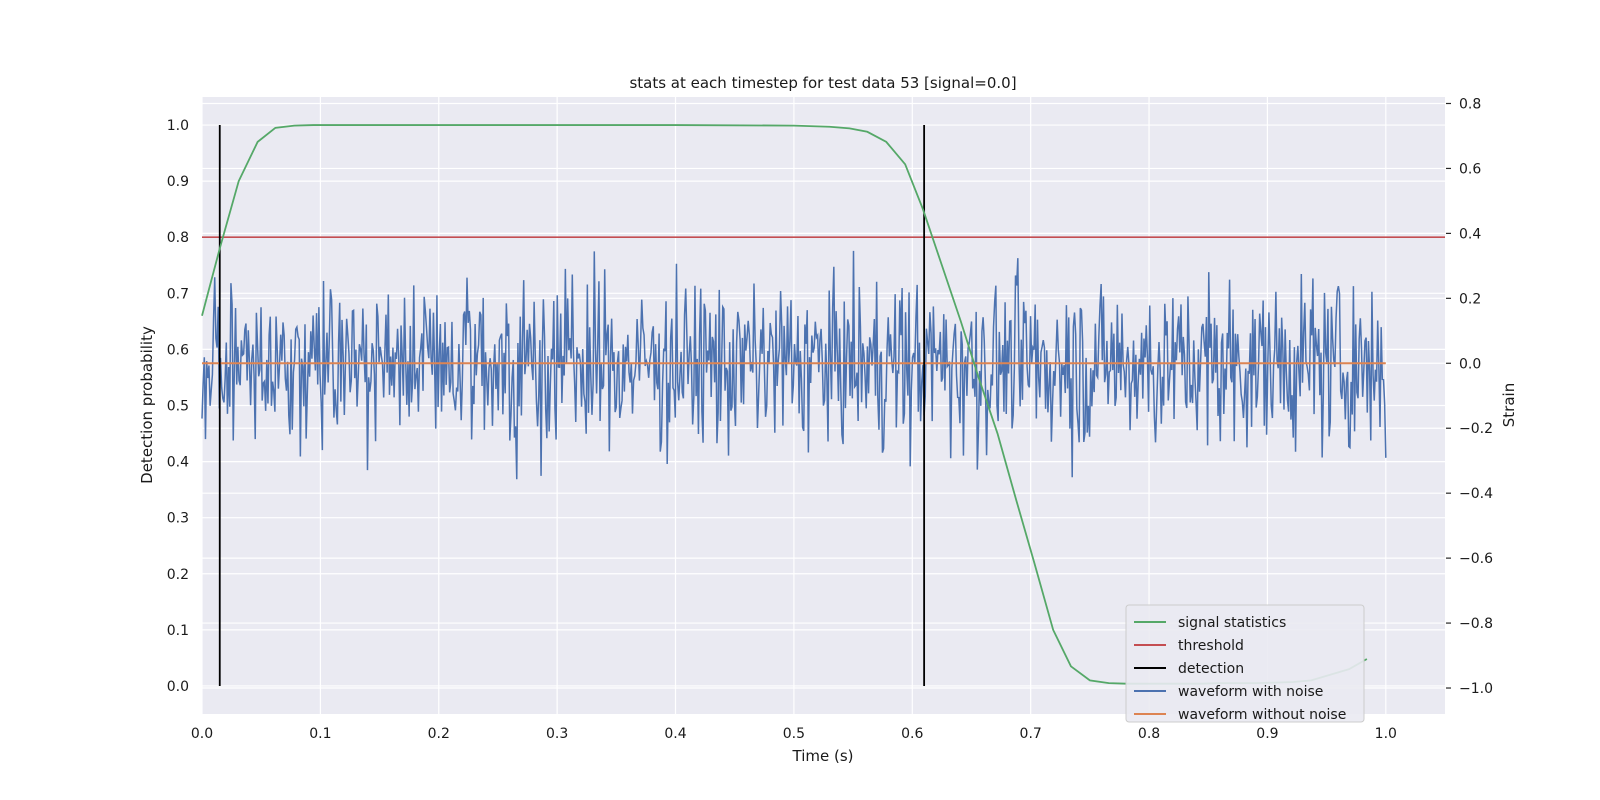  I want to click on x-axis-ticks: 0.0 0.1 0.2 0.3 0.4 0.5 0.6 0.7 0.8 0.9 1.0, so click(794, 734).